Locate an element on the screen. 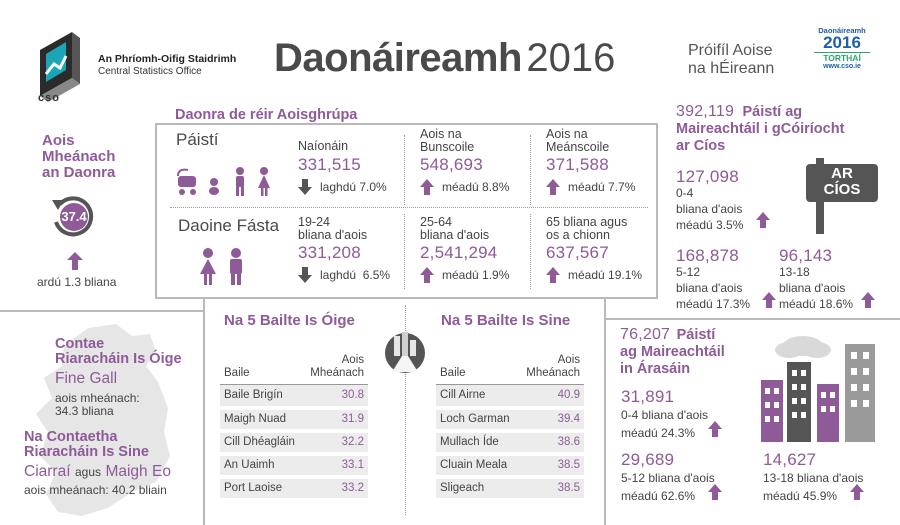 The height and width of the screenshot is (525, 900). town-age: 39.4 is located at coordinates (551, 420).